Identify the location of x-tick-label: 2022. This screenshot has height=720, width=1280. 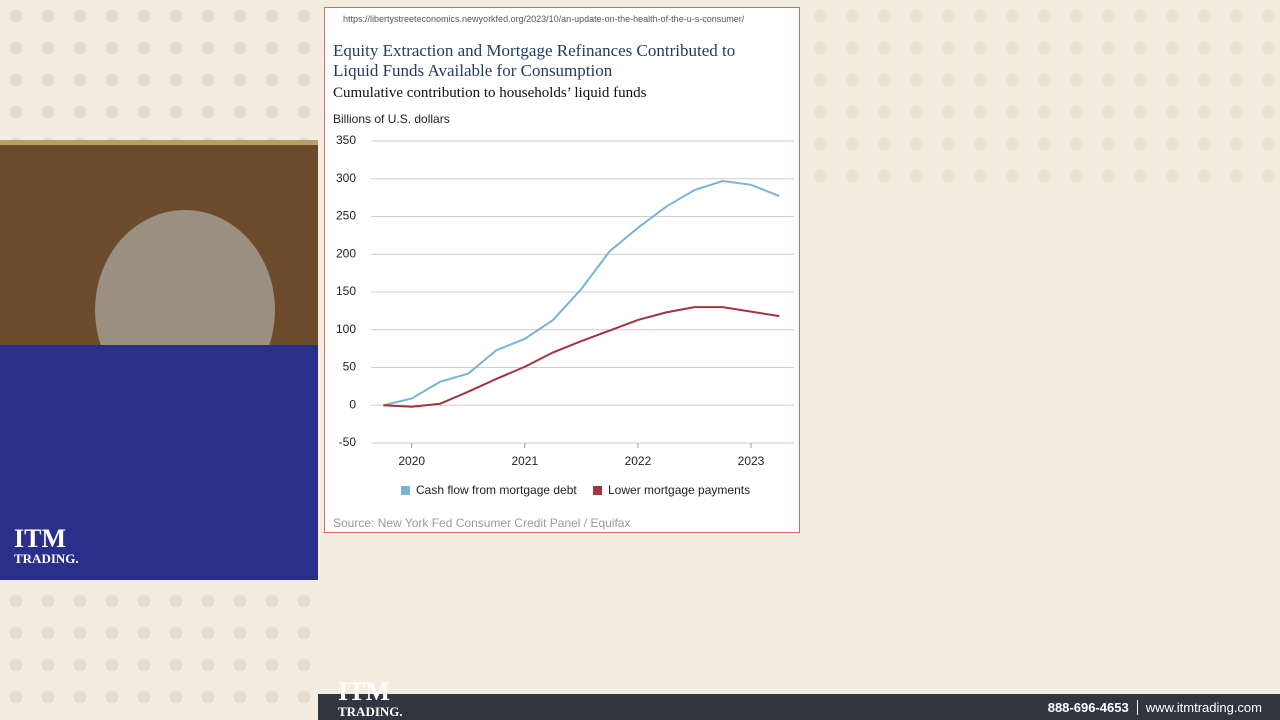
(638, 461).